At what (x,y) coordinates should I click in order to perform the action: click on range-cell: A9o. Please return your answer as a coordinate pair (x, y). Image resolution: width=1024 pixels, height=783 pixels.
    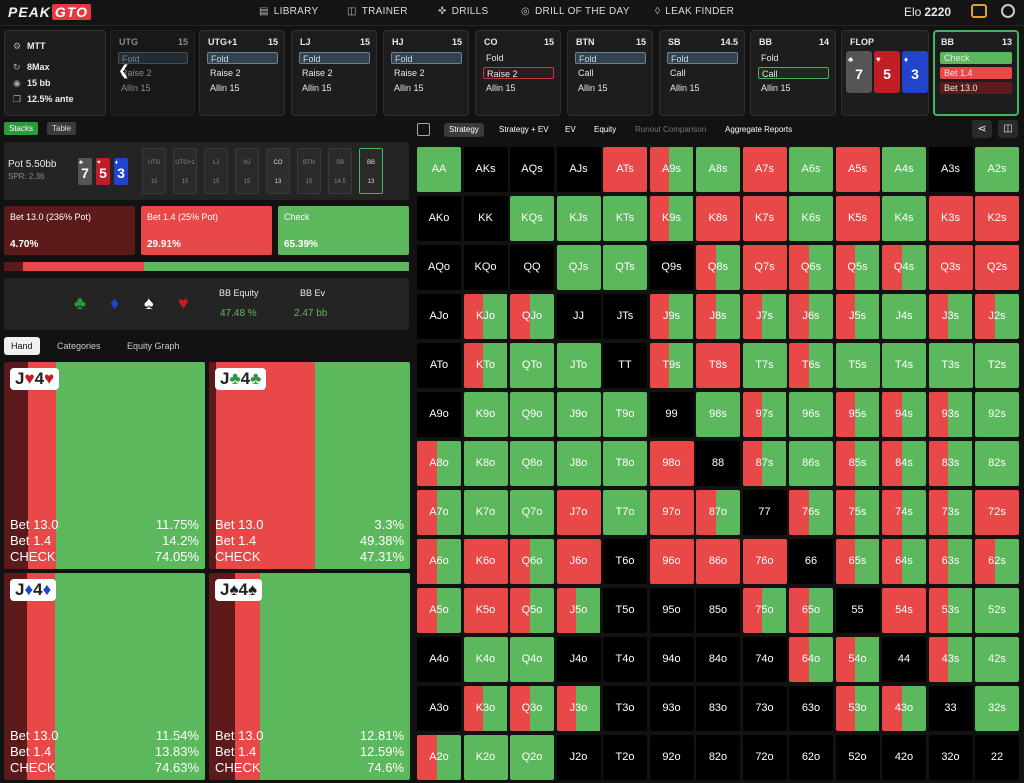
    Looking at the image, I should click on (439, 414).